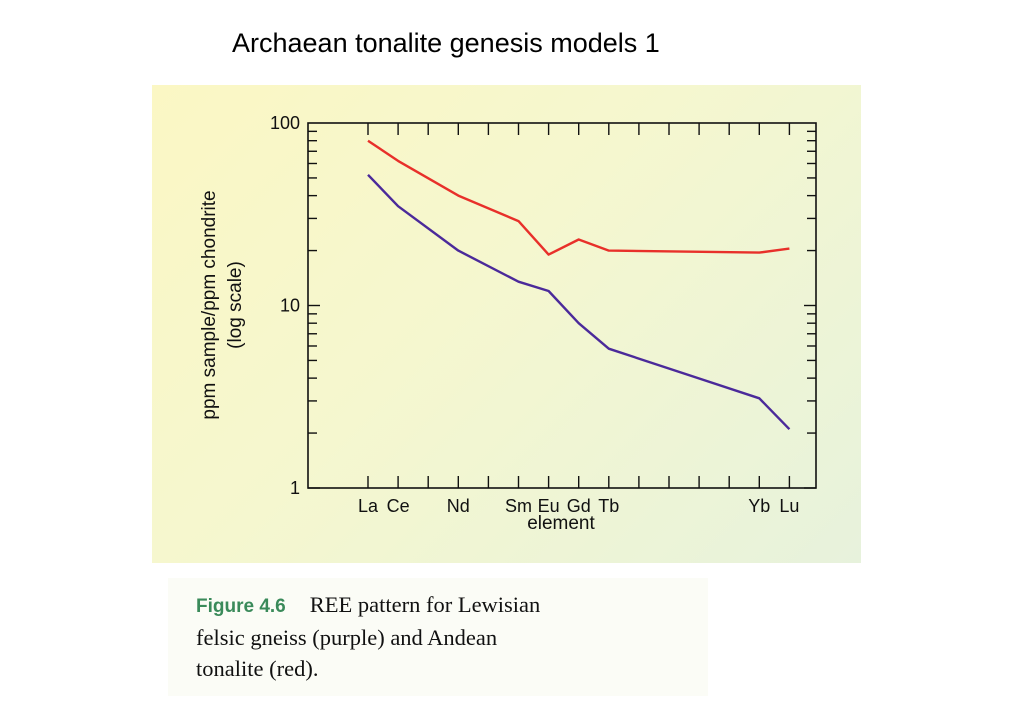  I want to click on y-tick-labels: 1 10 100, so click(285, 305).